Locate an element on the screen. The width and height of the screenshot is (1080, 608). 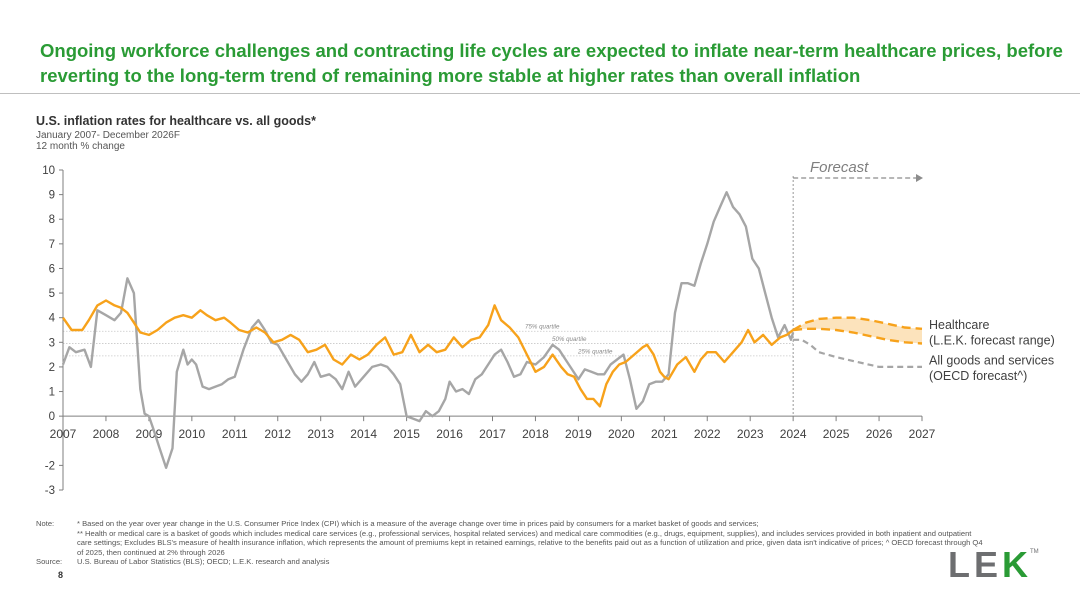
logo-letter: L is located at coordinates (961, 564).